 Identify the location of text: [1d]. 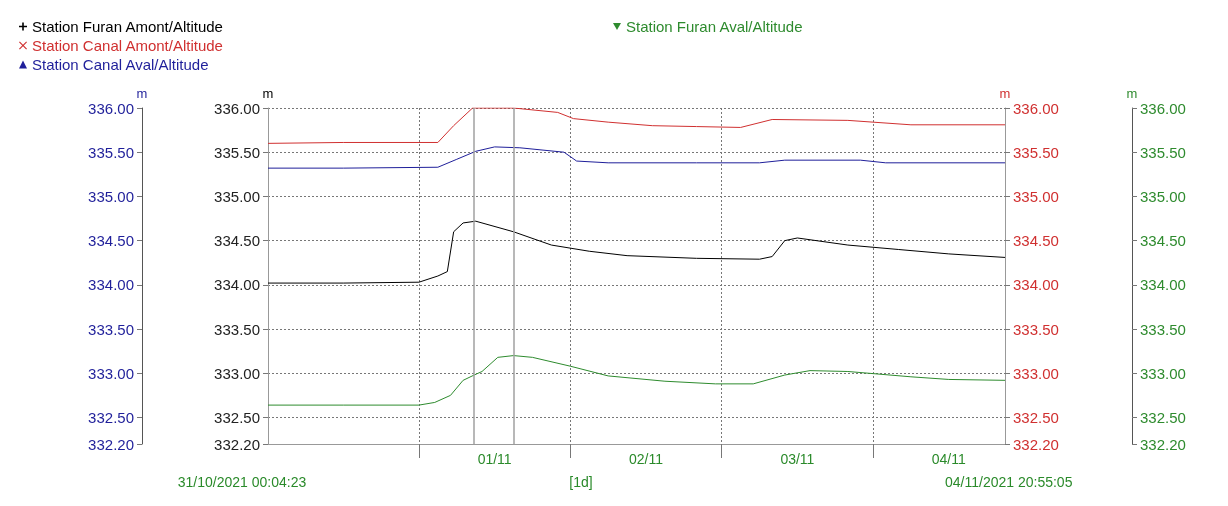
(581, 482).